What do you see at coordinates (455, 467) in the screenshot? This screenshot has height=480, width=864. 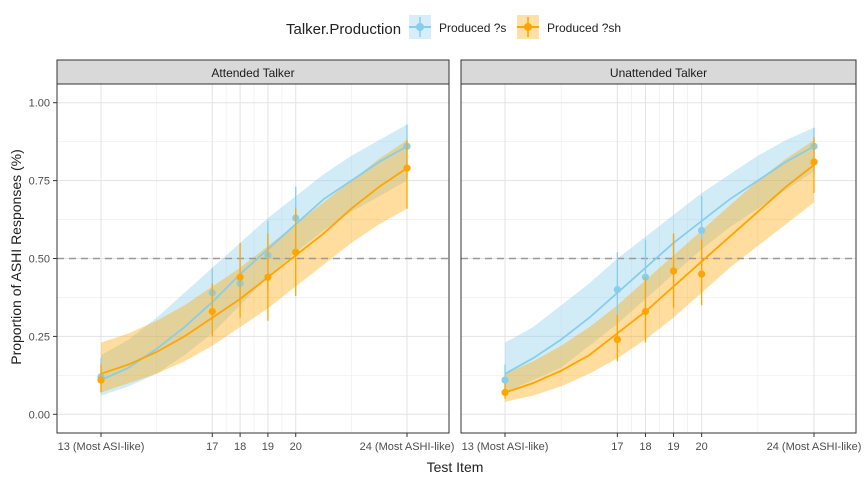 I see `x-axis-title: Test Item` at bounding box center [455, 467].